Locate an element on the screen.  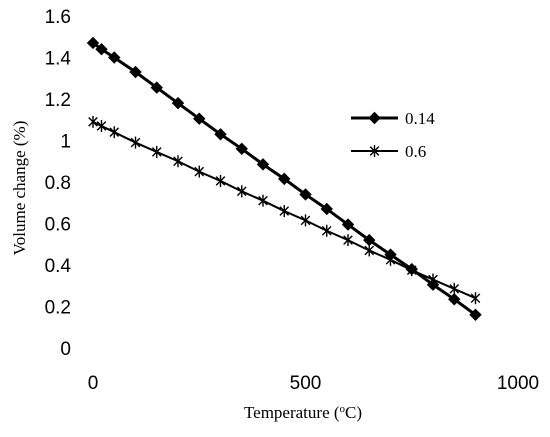
x-tick-label: 500 is located at coordinates (306, 383).